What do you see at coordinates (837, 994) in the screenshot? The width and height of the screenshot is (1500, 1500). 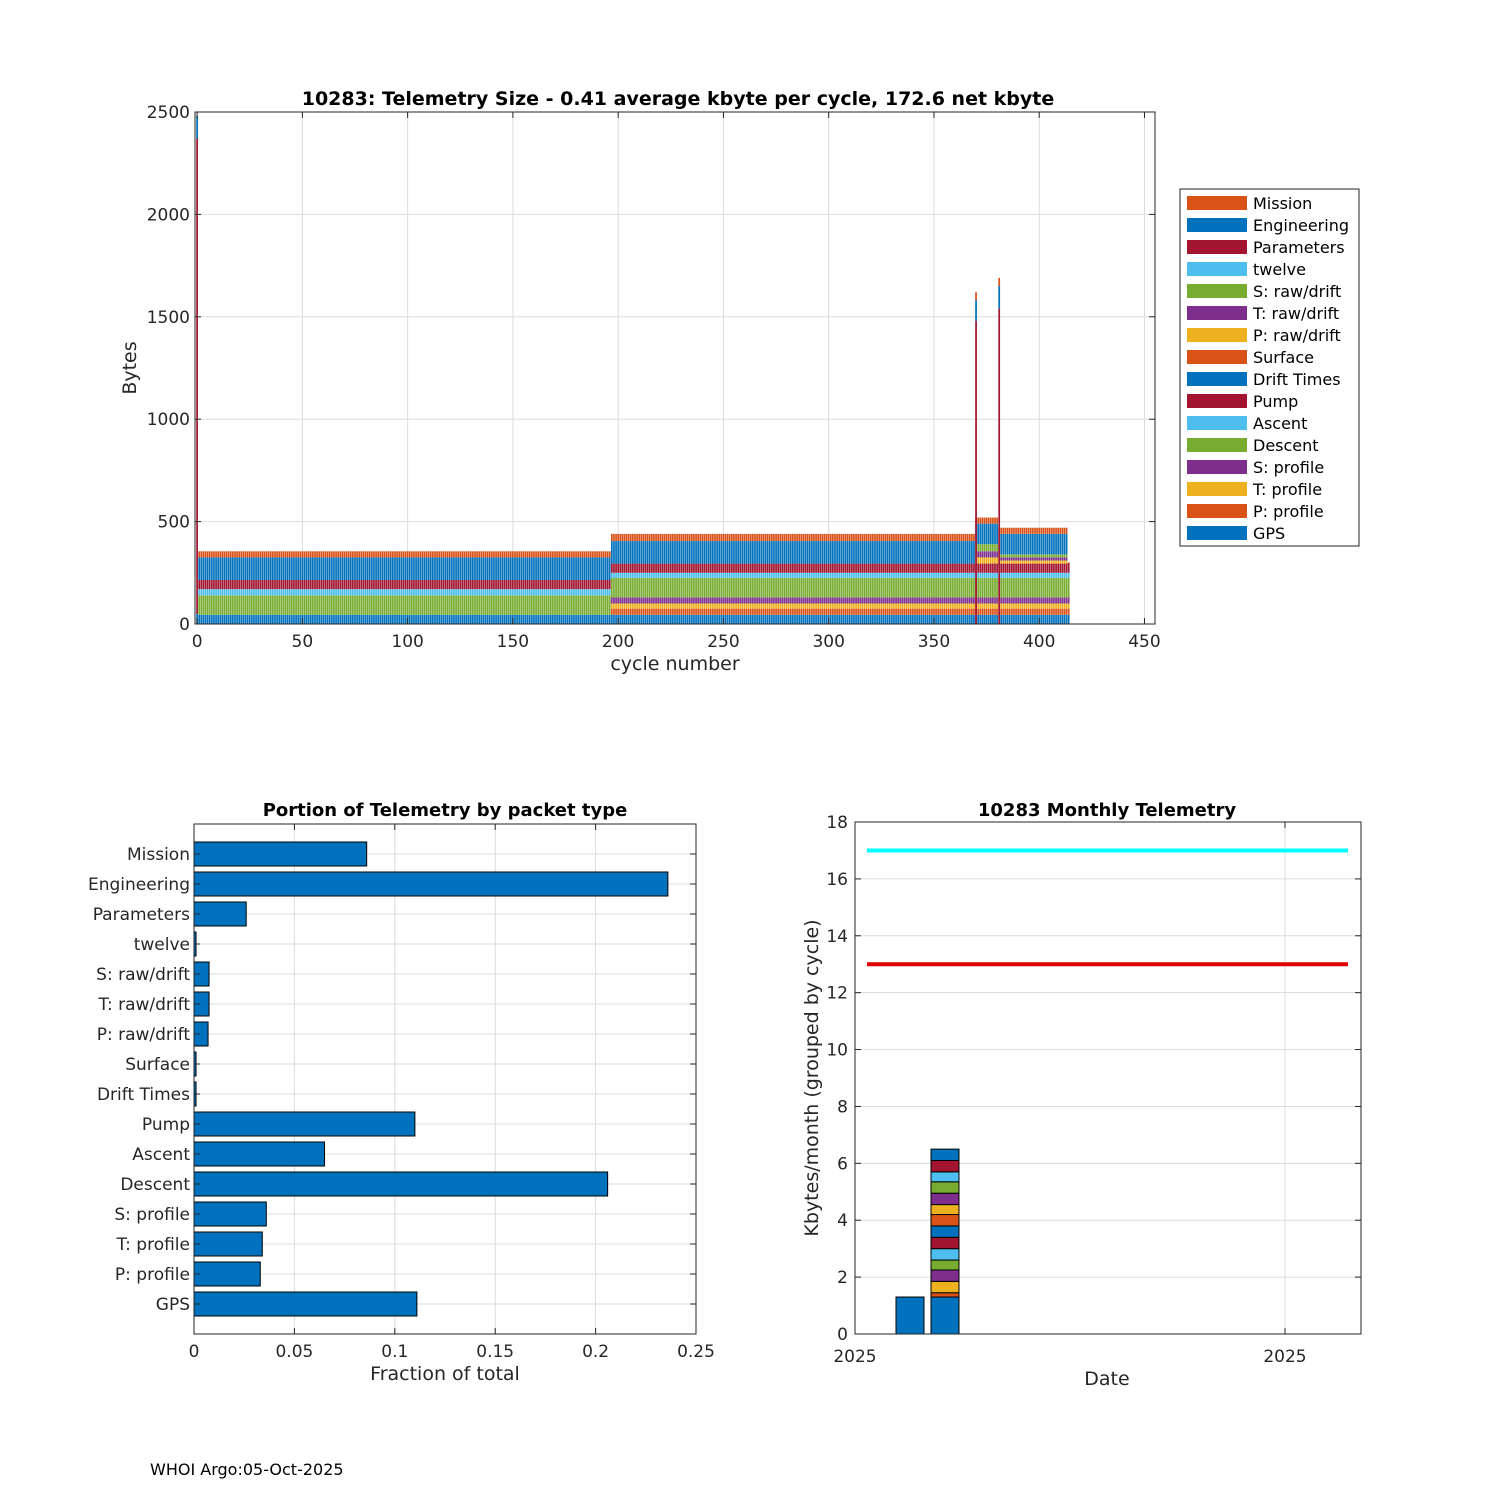 I see `y-tick-label: 12` at bounding box center [837, 994].